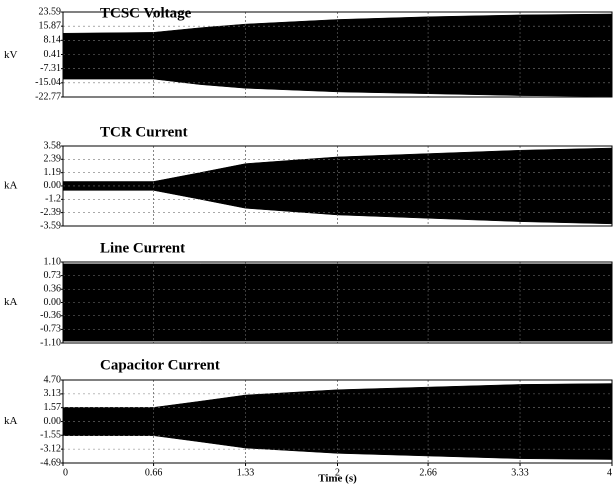 This screenshot has height=486, width=615. I want to click on y-tick-label: -2.39, so click(50, 212).